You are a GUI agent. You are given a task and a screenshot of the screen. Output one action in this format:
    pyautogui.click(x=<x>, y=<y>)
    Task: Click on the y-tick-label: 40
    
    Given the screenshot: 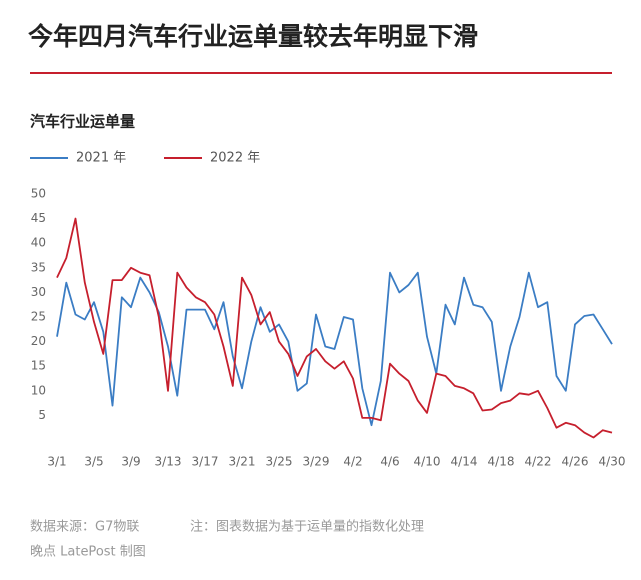 What is the action you would take?
    pyautogui.click(x=38, y=243)
    